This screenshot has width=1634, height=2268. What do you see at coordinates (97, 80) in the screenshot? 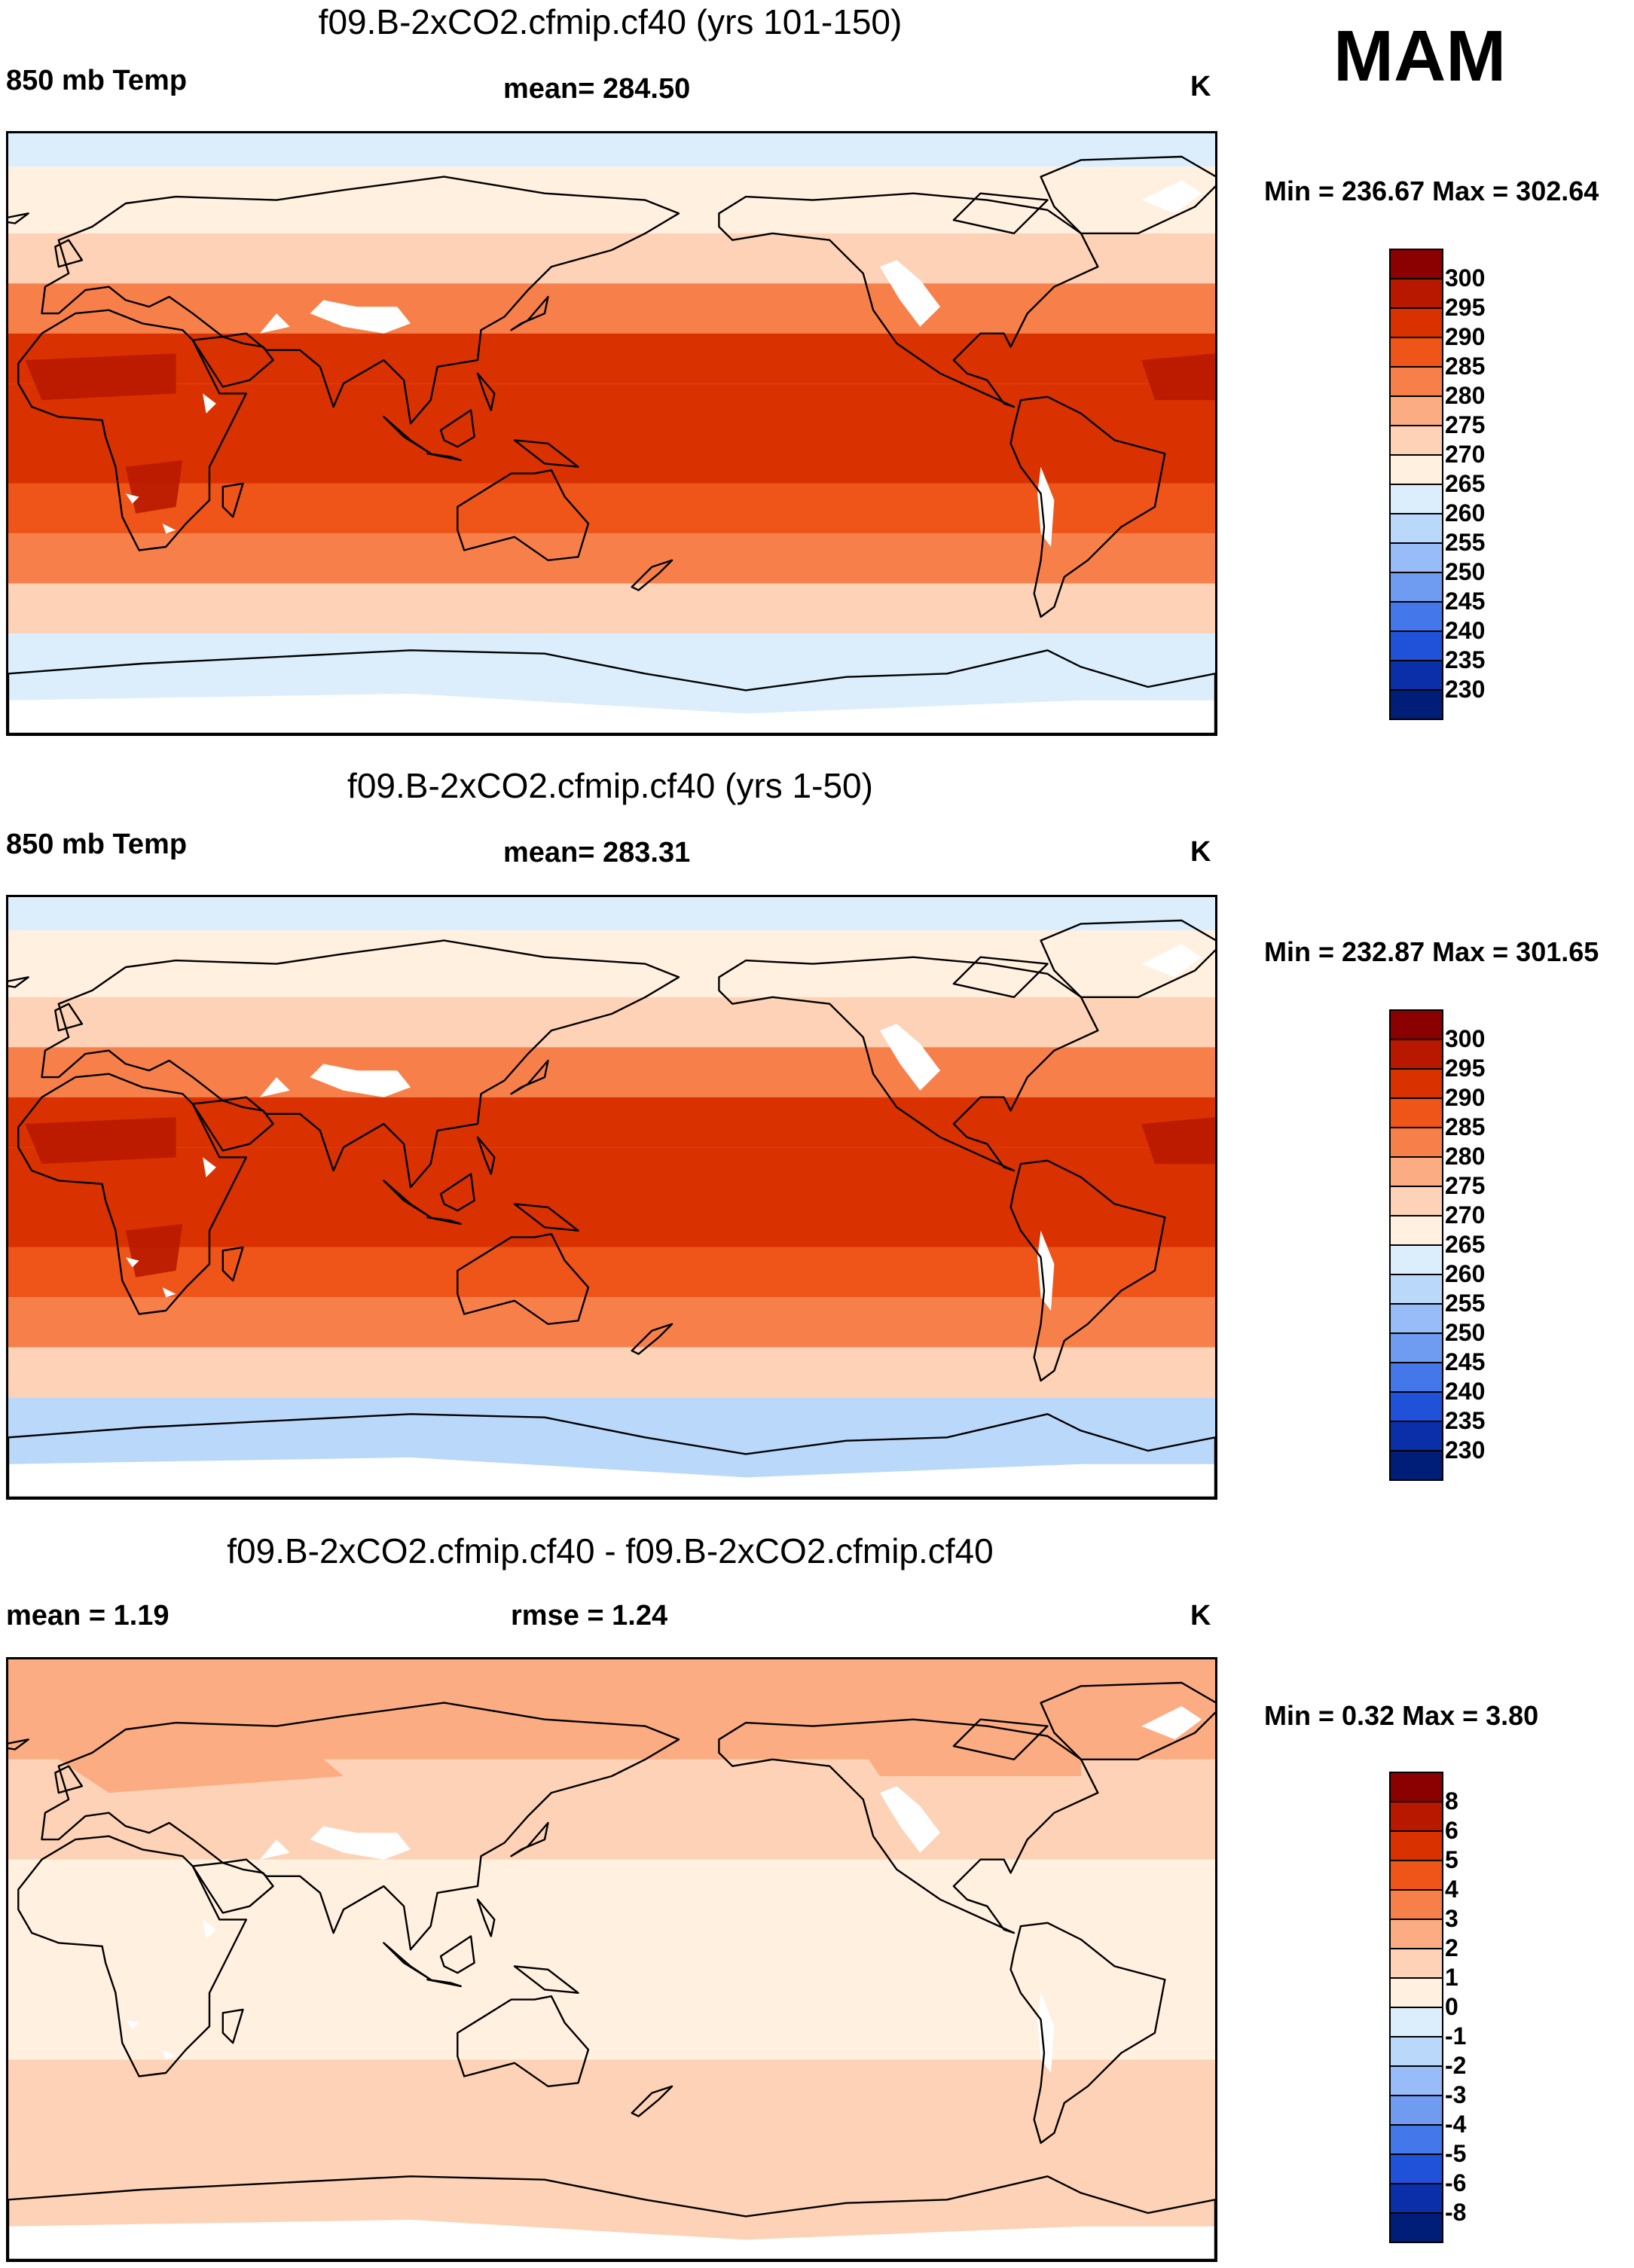
I see `panel-1-variable-label: 850 mb Temp` at bounding box center [97, 80].